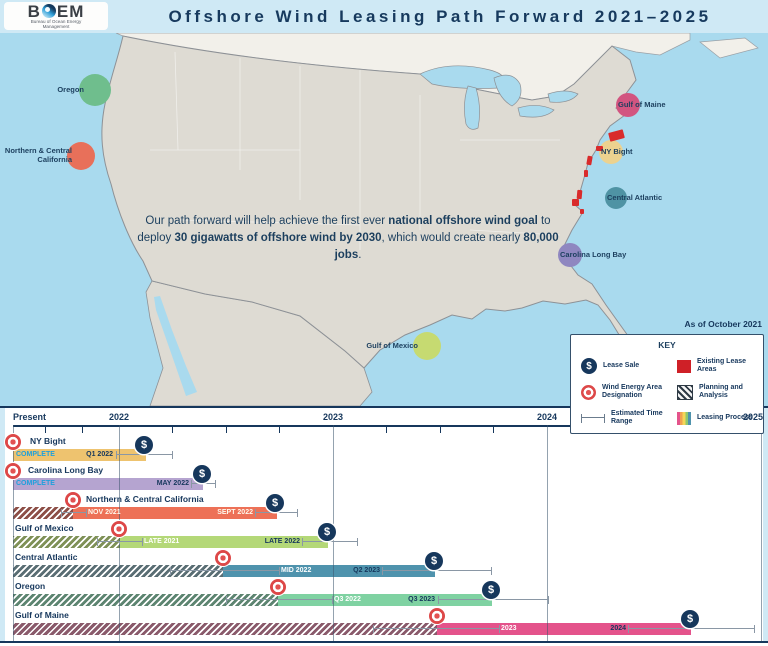 This screenshot has width=768, height=646. What do you see at coordinates (70, 89) in the screenshot?
I see `map-marker-label-oregon: Oregon` at bounding box center [70, 89].